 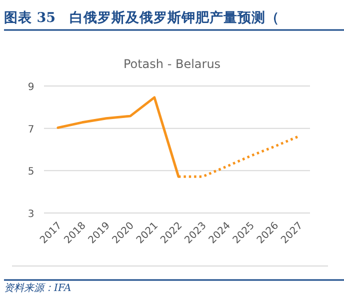 I want to click on chart-title: 图表 35 白俄罗斯及俄罗斯钾肥产量预测（, so click(x=142, y=17).